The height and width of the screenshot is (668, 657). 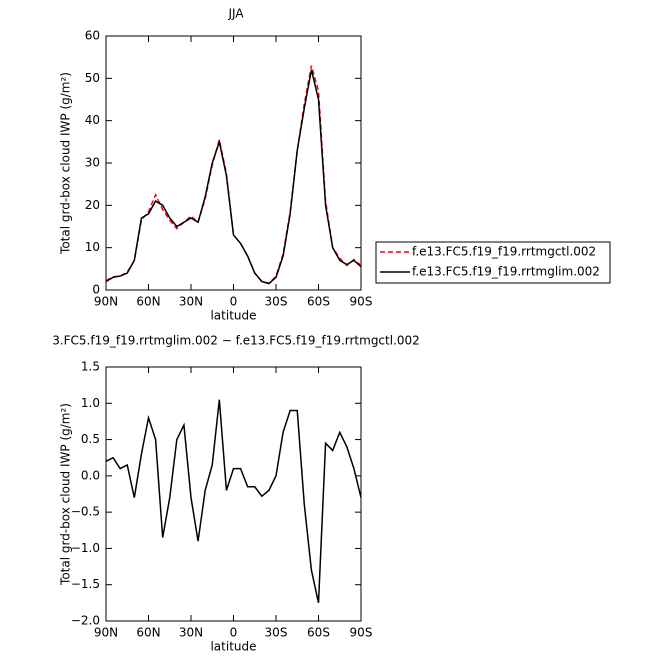 What do you see at coordinates (90, 367) in the screenshot?
I see `y-tick-label: 1.5` at bounding box center [90, 367].